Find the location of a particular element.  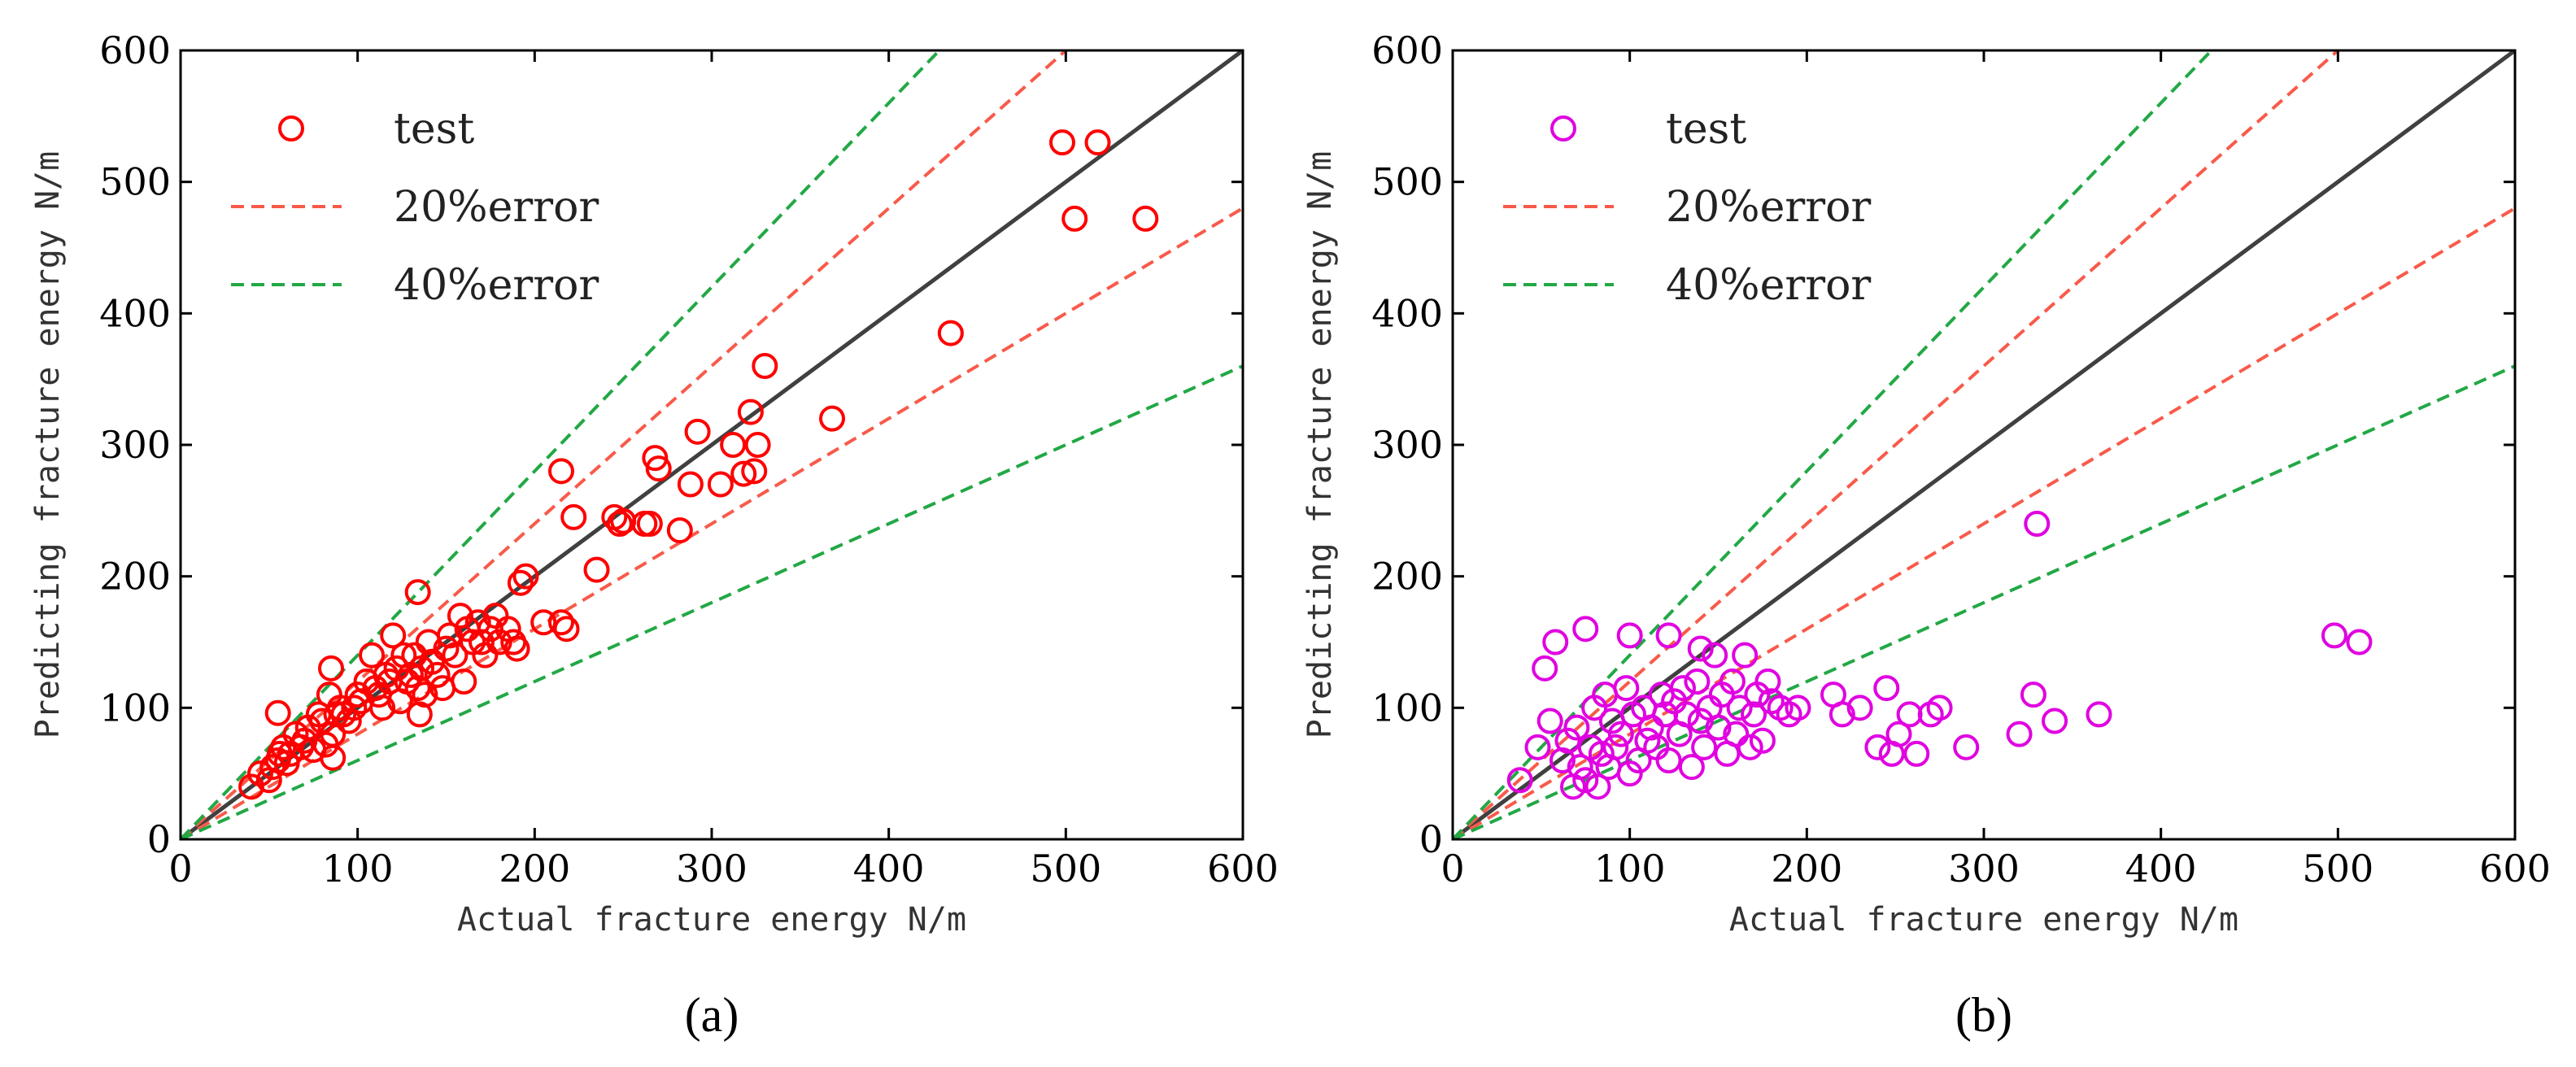

legend: test 20%error 40%error is located at coordinates (1687, 207).